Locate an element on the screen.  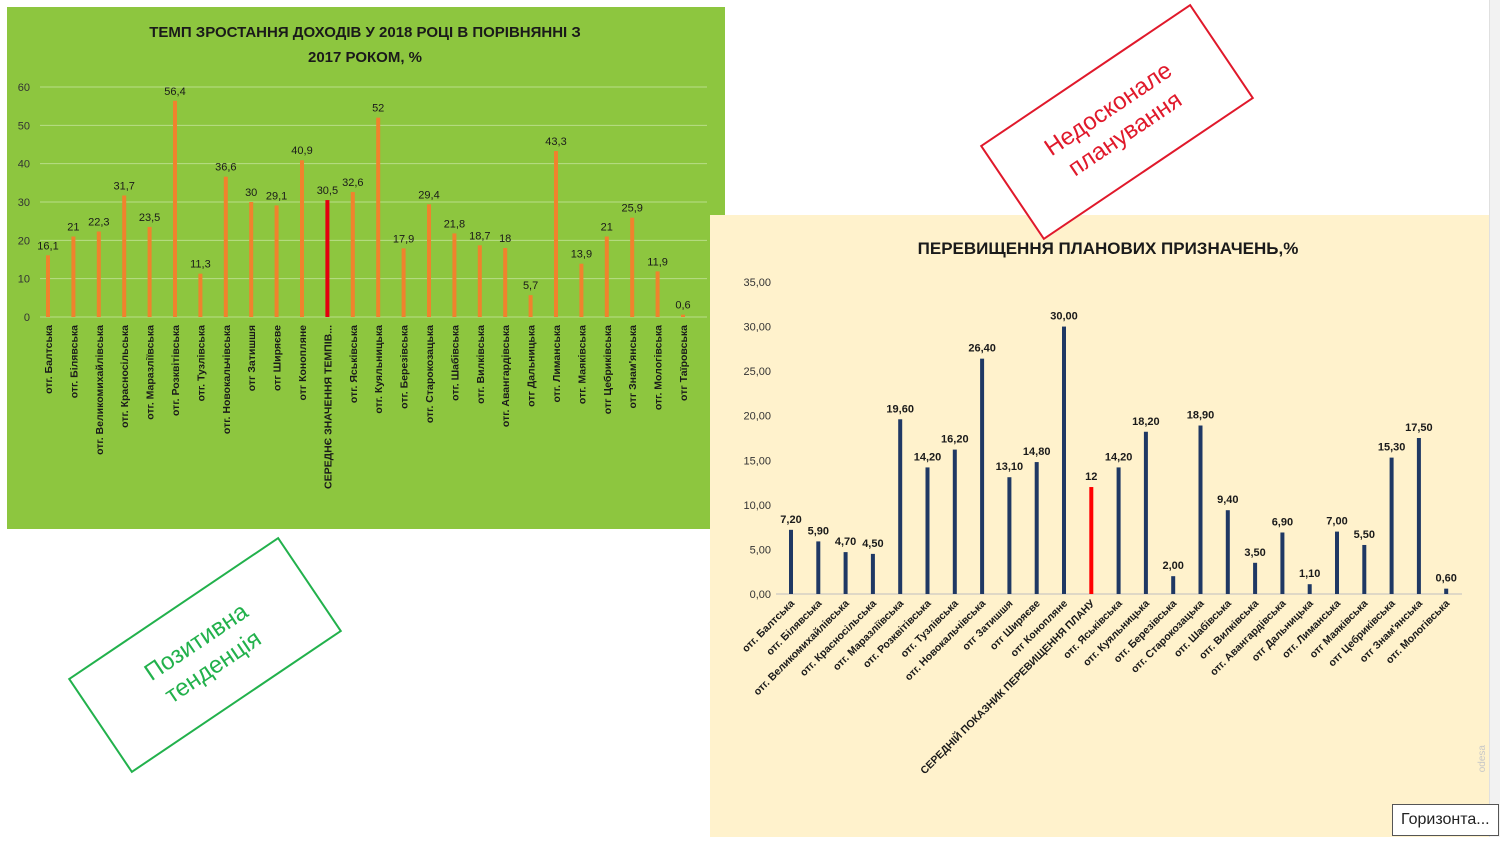
chart2-value-label: 1,10 is located at coordinates (1309, 574).